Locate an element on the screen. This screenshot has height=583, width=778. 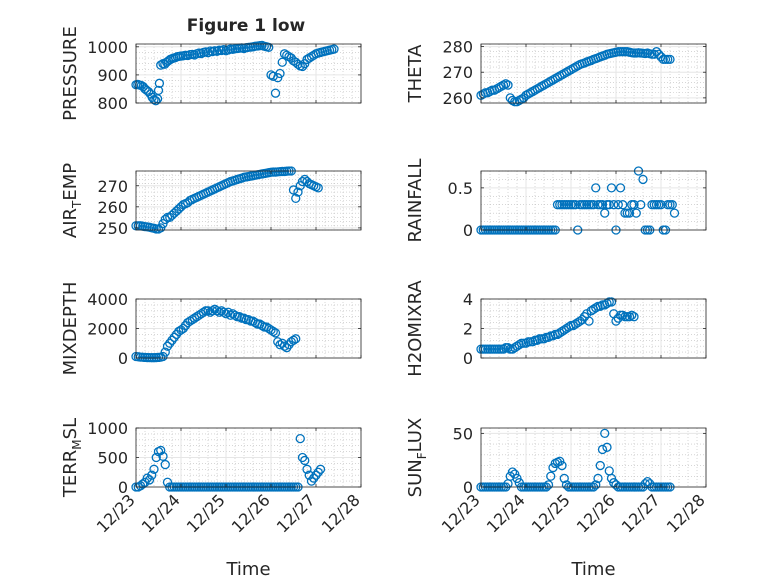
x-tick-label: 12/23 is located at coordinates (461, 513).